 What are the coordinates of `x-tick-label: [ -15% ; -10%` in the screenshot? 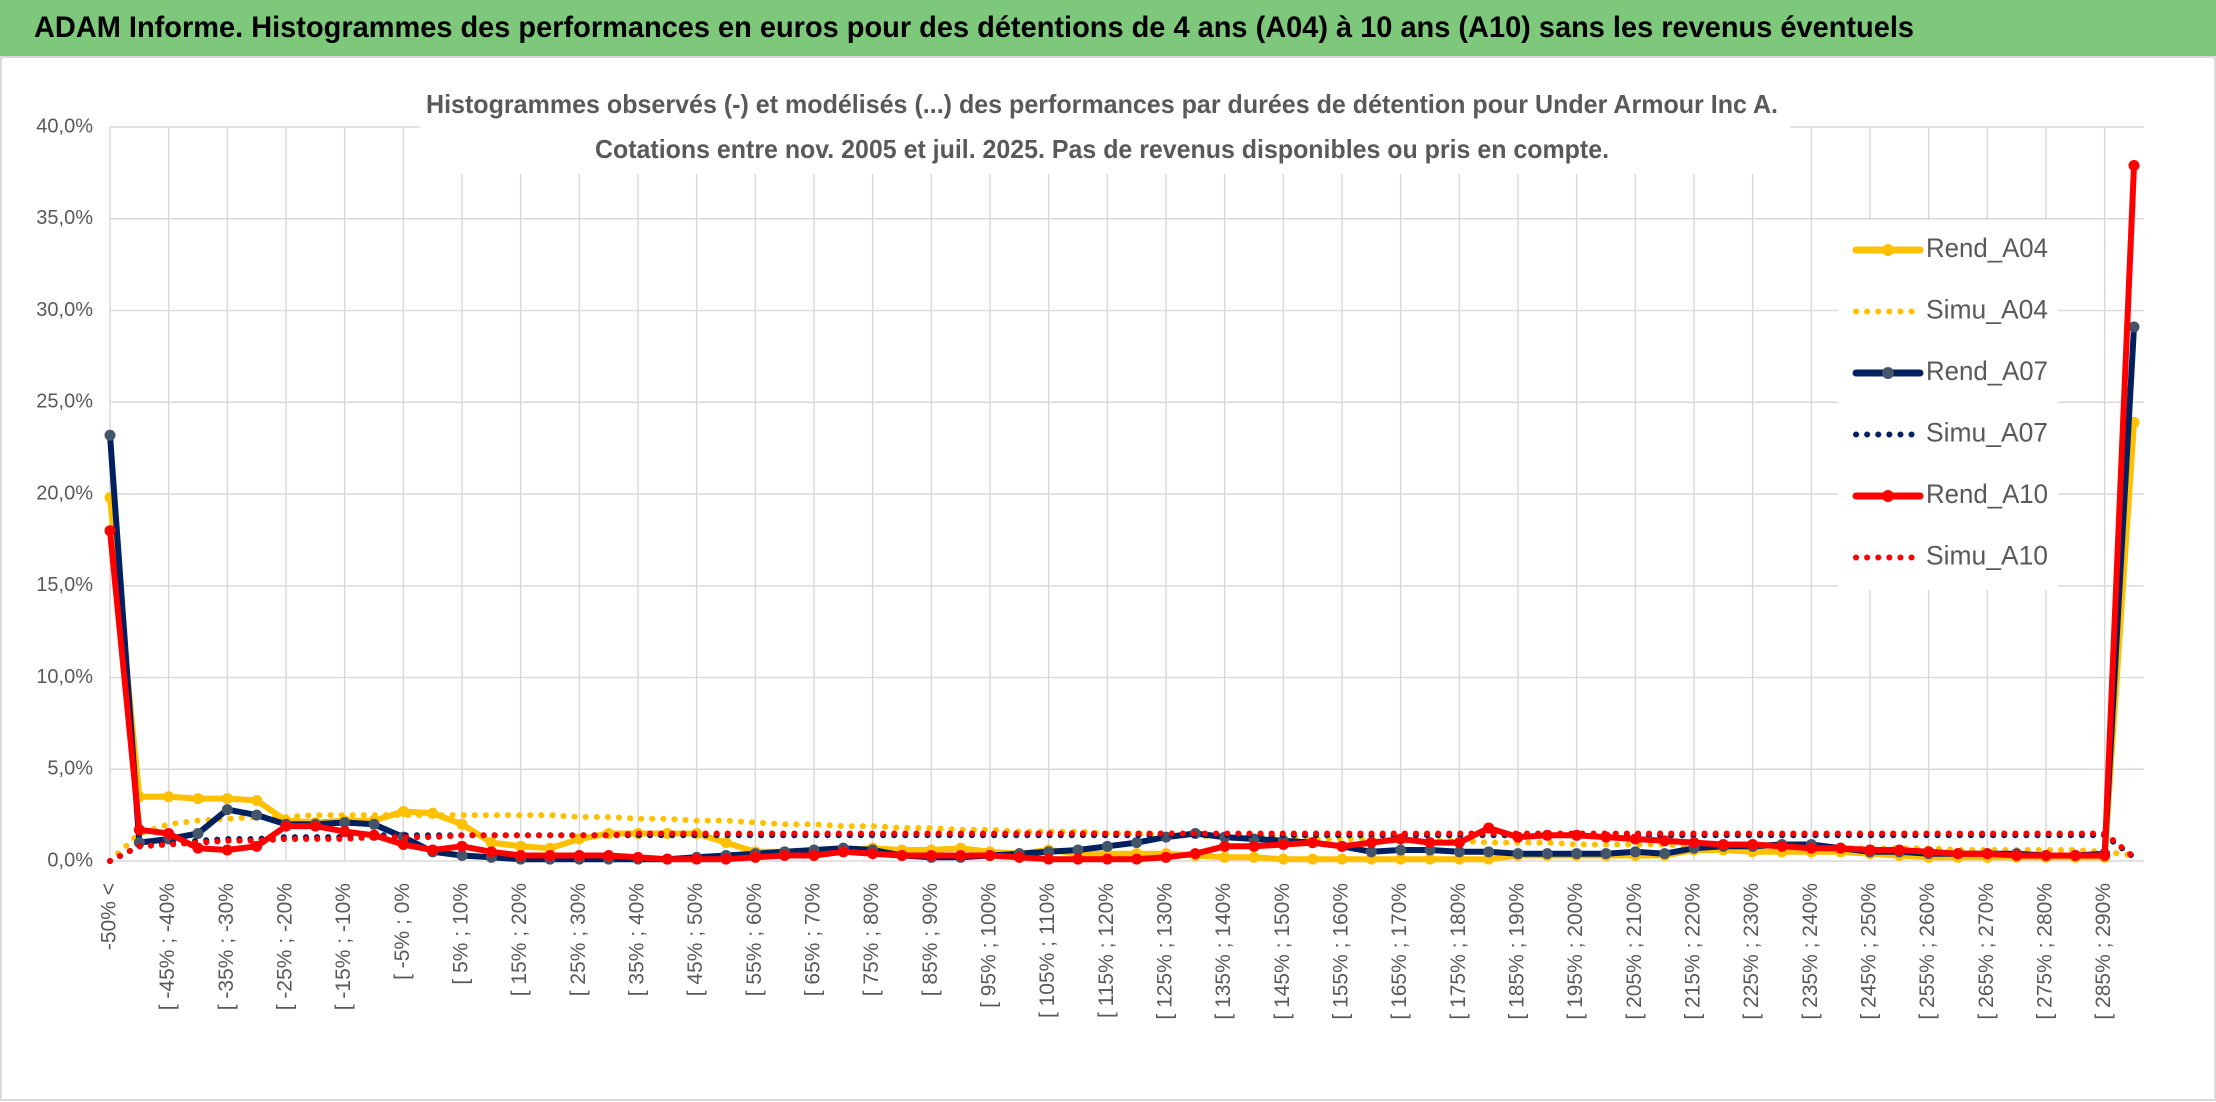 It's located at (343, 946).